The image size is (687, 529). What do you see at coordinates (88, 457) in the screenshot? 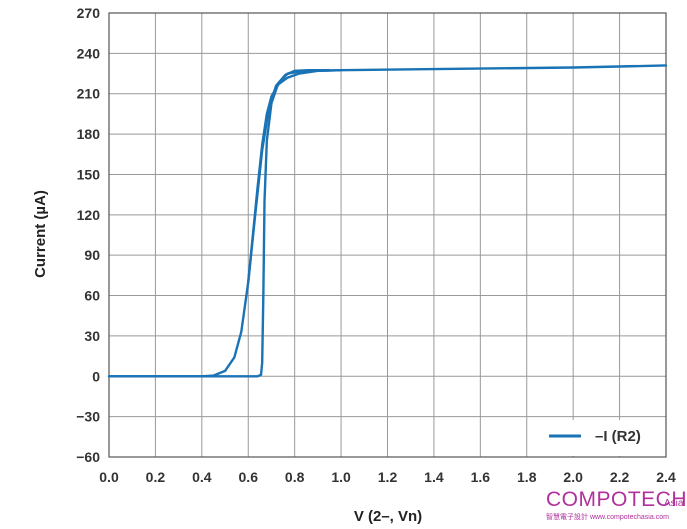
I see `y-tick-label: −60` at bounding box center [88, 457].